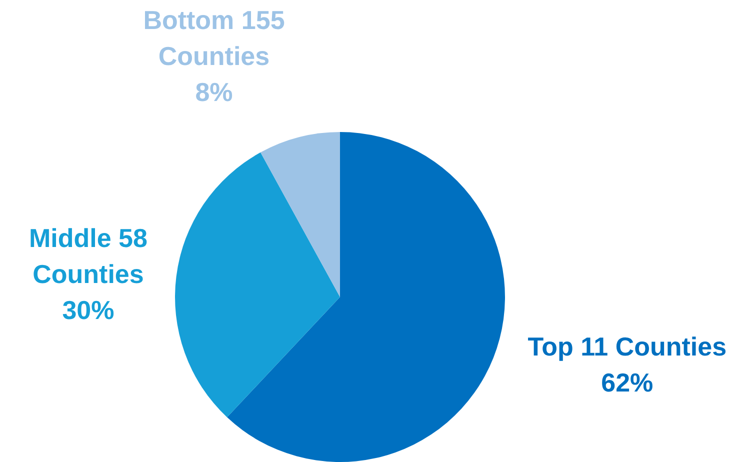 Image resolution: width=755 pixels, height=462 pixels. Describe the element at coordinates (214, 92) in the screenshot. I see `data-label: 8%` at that location.